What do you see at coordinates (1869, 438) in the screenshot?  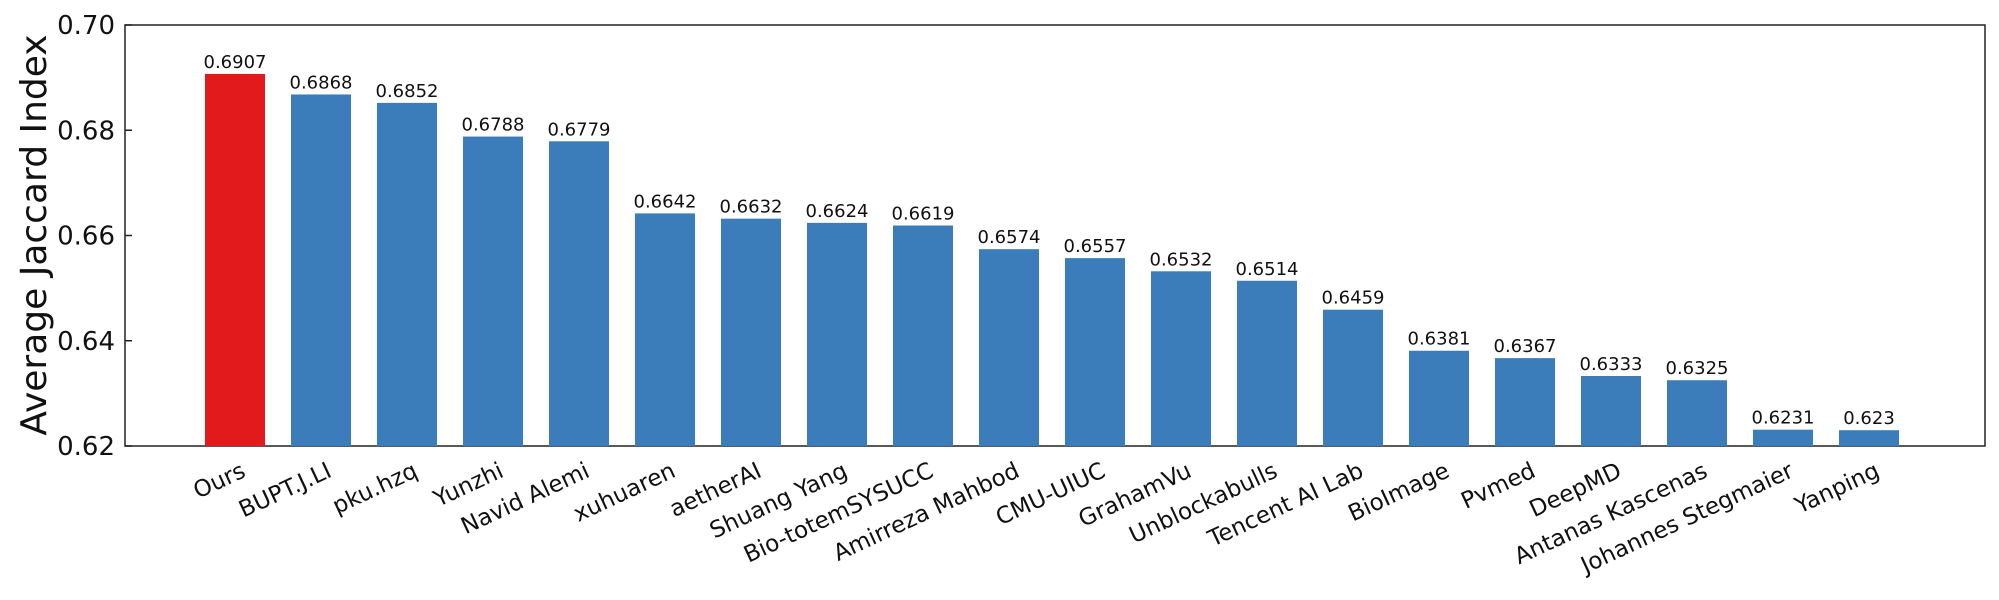 I see `bar-yanping` at bounding box center [1869, 438].